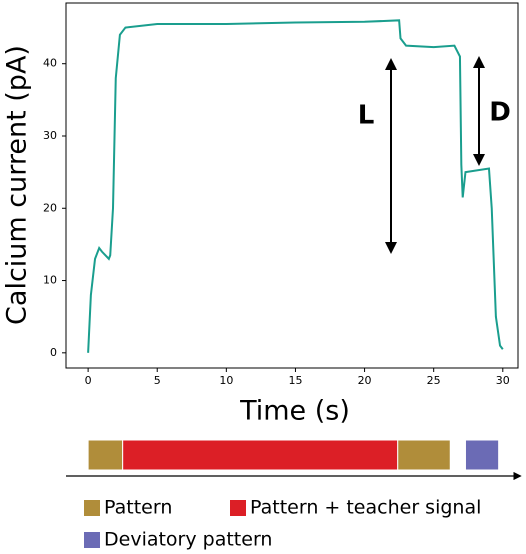  What do you see at coordinates (295, 380) in the screenshot?
I see `x-tick-label: 15` at bounding box center [295, 380].